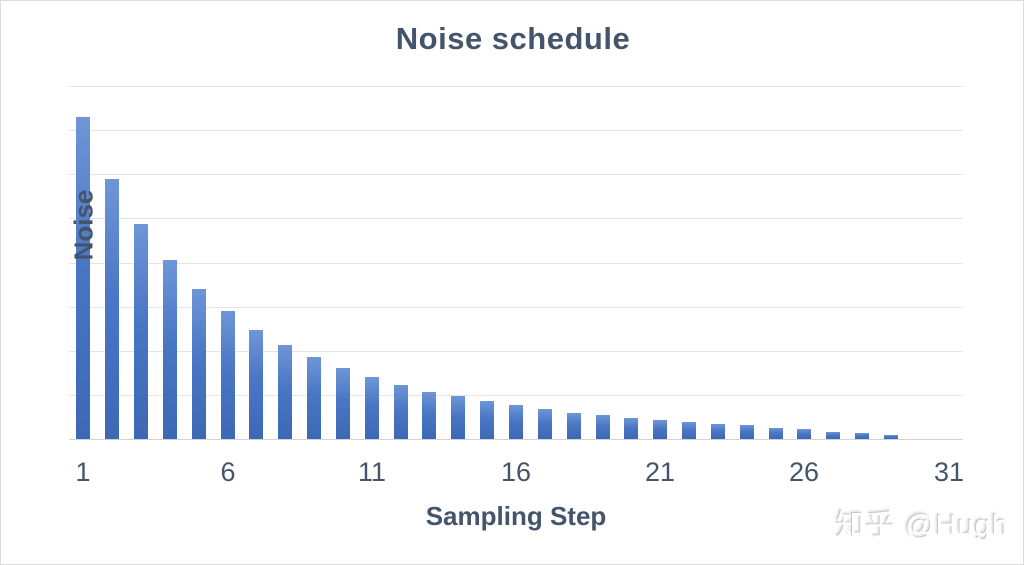  What do you see at coordinates (660, 472) in the screenshot?
I see `x-tick-label-21: 21` at bounding box center [660, 472].